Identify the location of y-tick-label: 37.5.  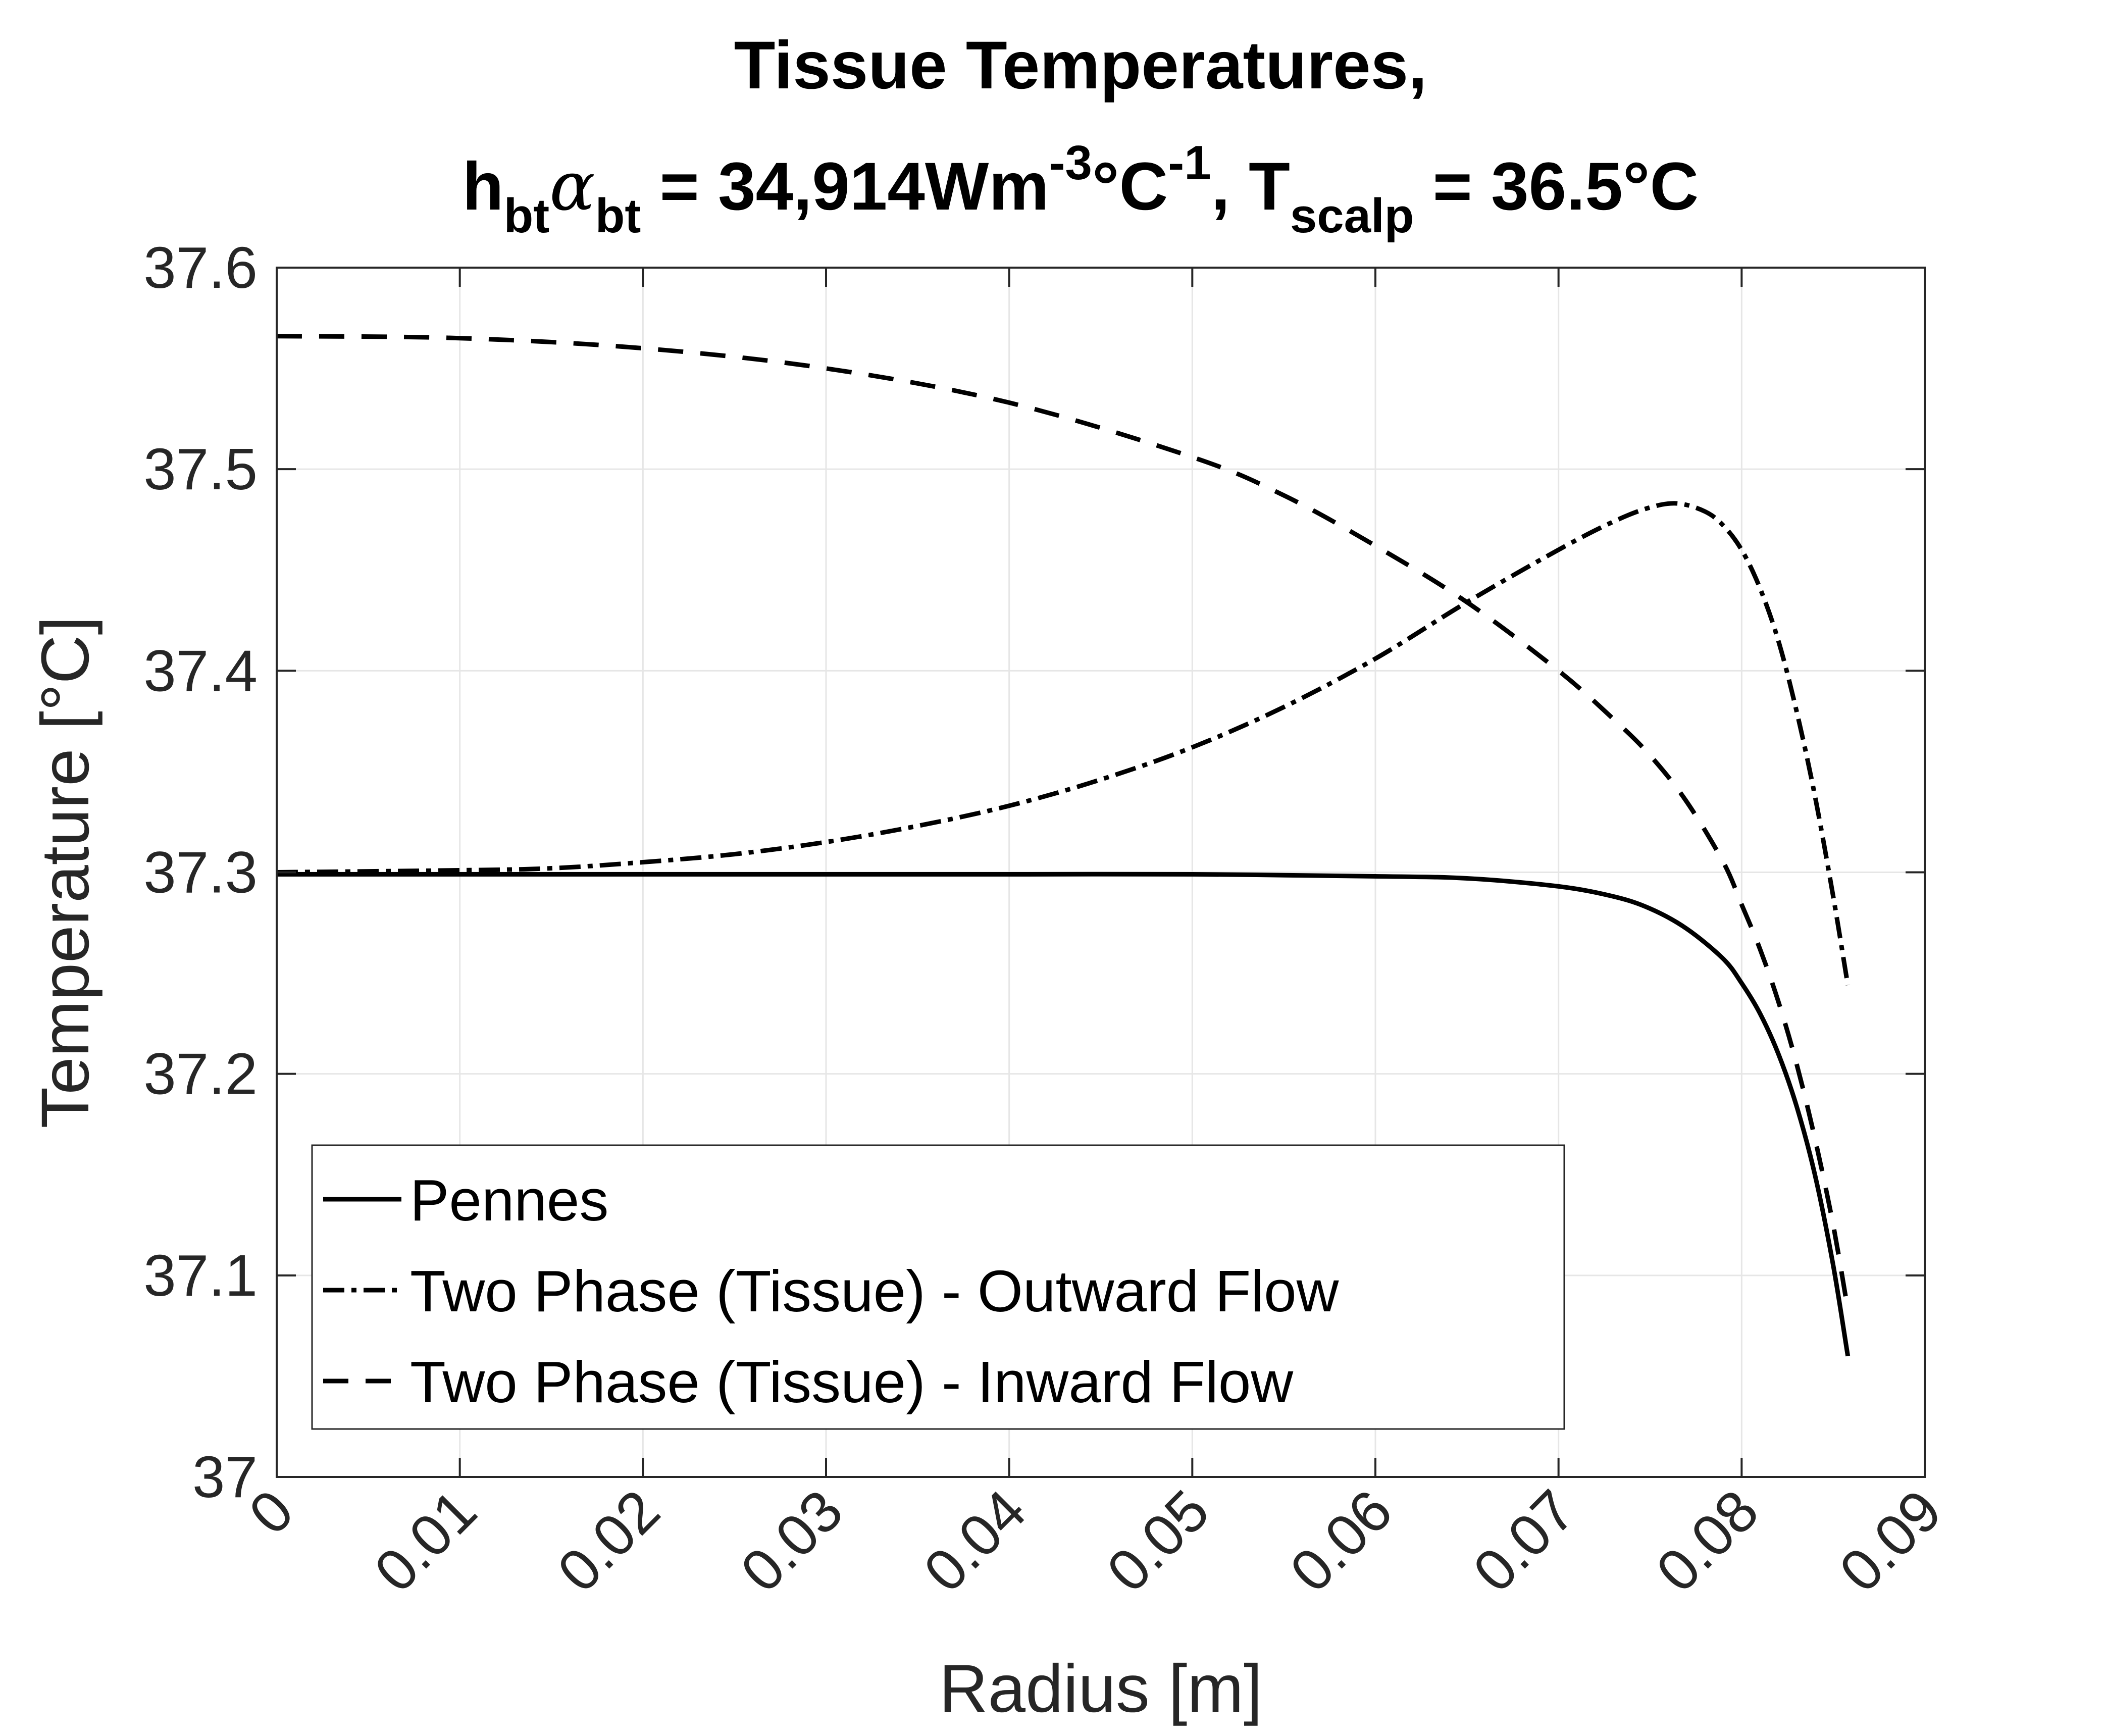
(201, 469).